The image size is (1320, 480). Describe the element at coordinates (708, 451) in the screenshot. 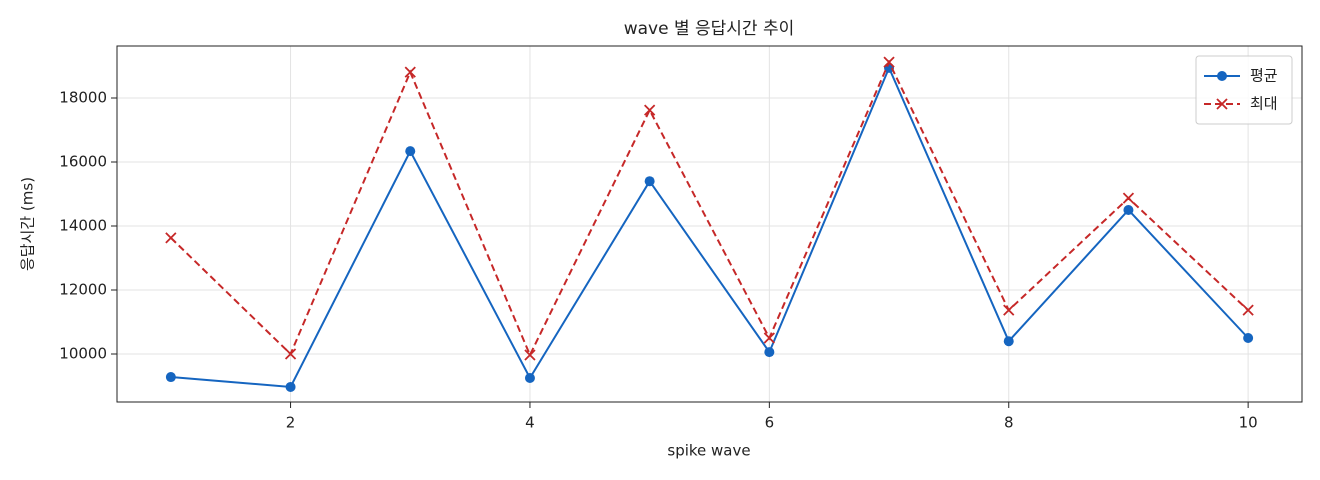

I see `x-axis-label: spike wave` at that location.